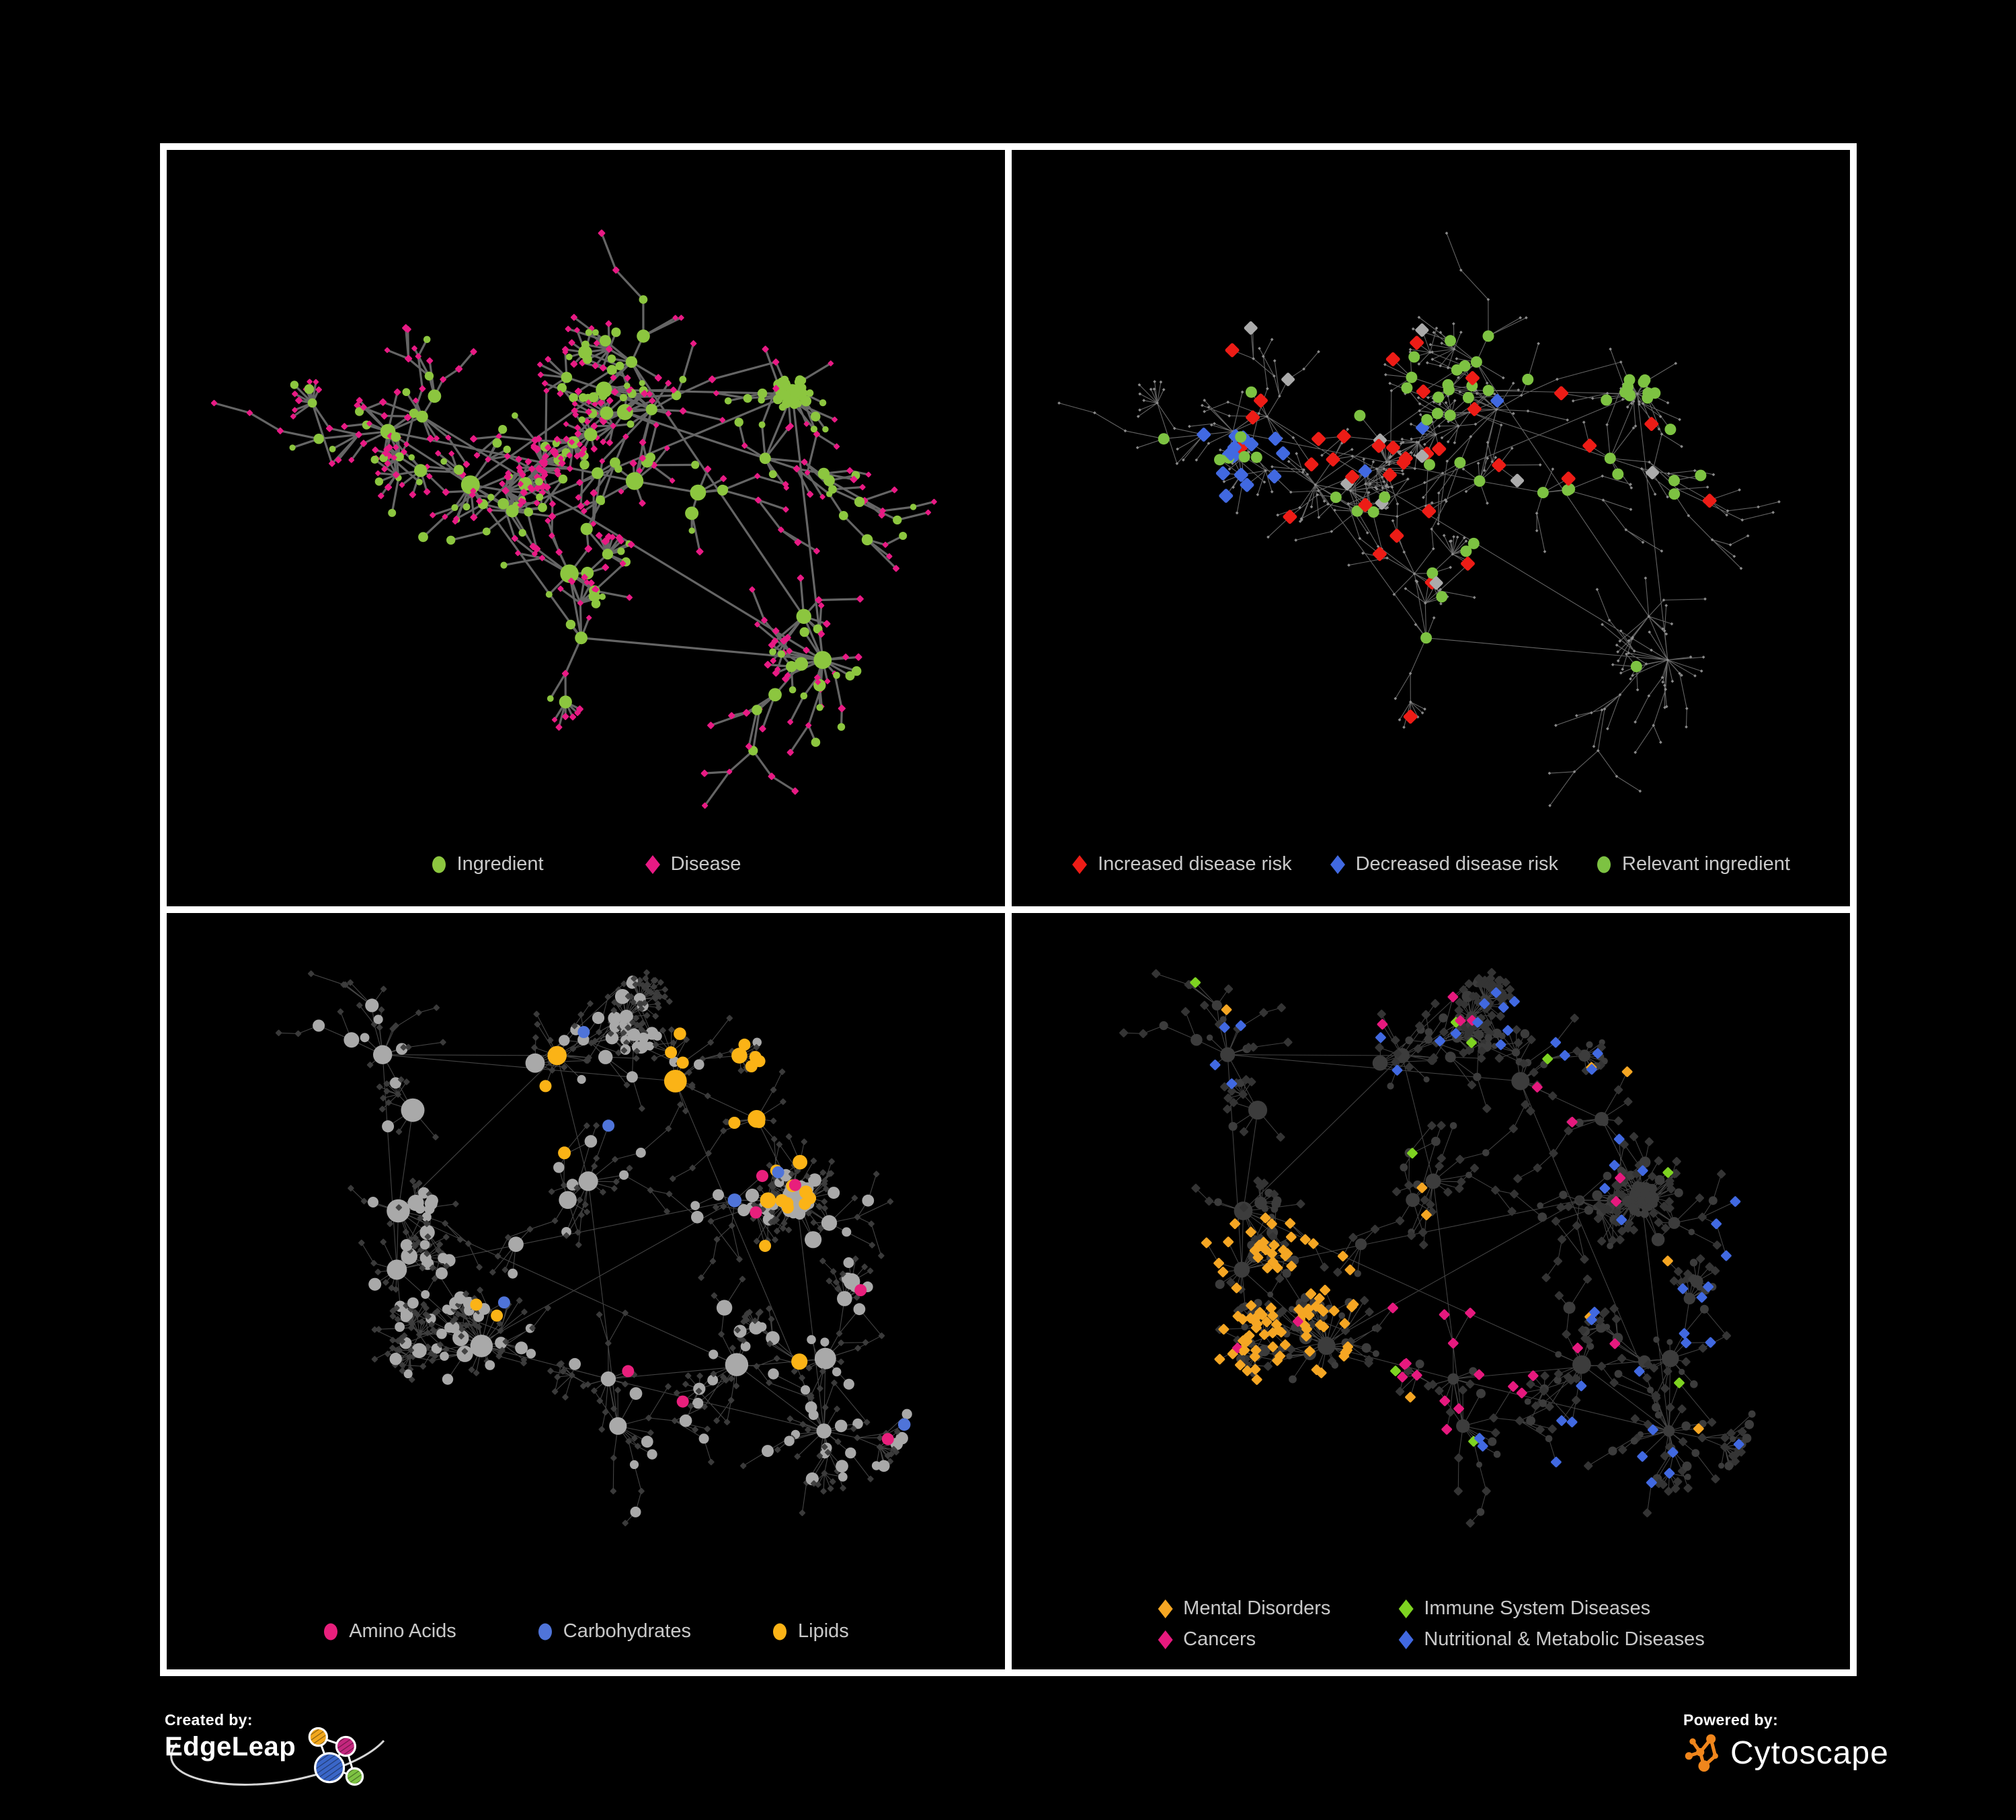 This screenshot has width=2016, height=1820. Describe the element at coordinates (336, 1756) in the screenshot. I see `edgeleap-logo-icon` at that location.